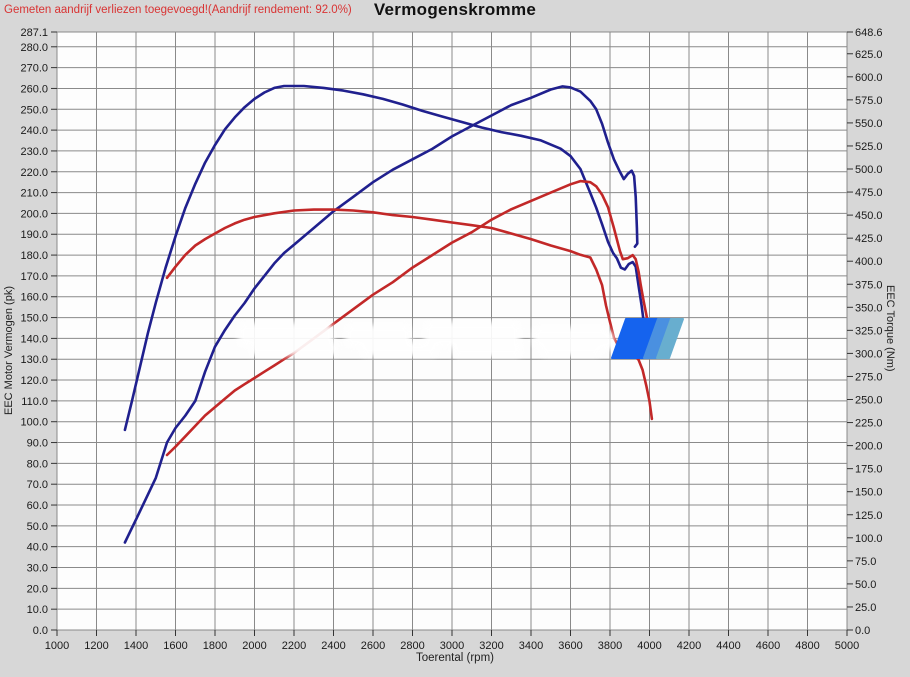 The width and height of the screenshot is (910, 677). What do you see at coordinates (34, 319) in the screenshot?
I see `left-tick-label: 150.0` at bounding box center [34, 319].